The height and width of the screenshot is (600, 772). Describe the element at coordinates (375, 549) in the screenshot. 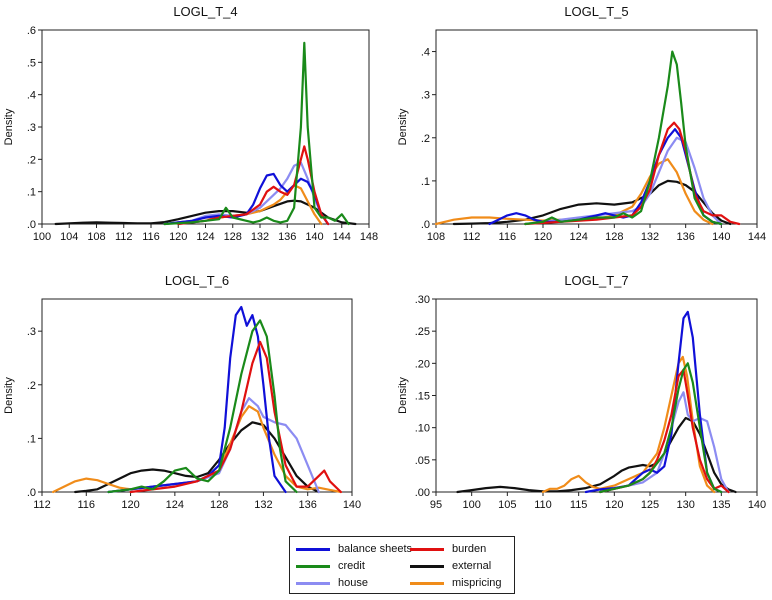

I see `legend-label: balance sheets` at that location.